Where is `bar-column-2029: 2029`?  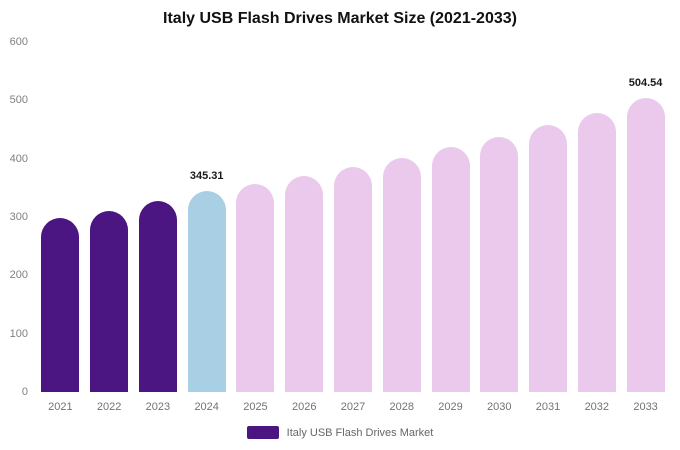 bar-column-2029: 2029 is located at coordinates (450, 227).